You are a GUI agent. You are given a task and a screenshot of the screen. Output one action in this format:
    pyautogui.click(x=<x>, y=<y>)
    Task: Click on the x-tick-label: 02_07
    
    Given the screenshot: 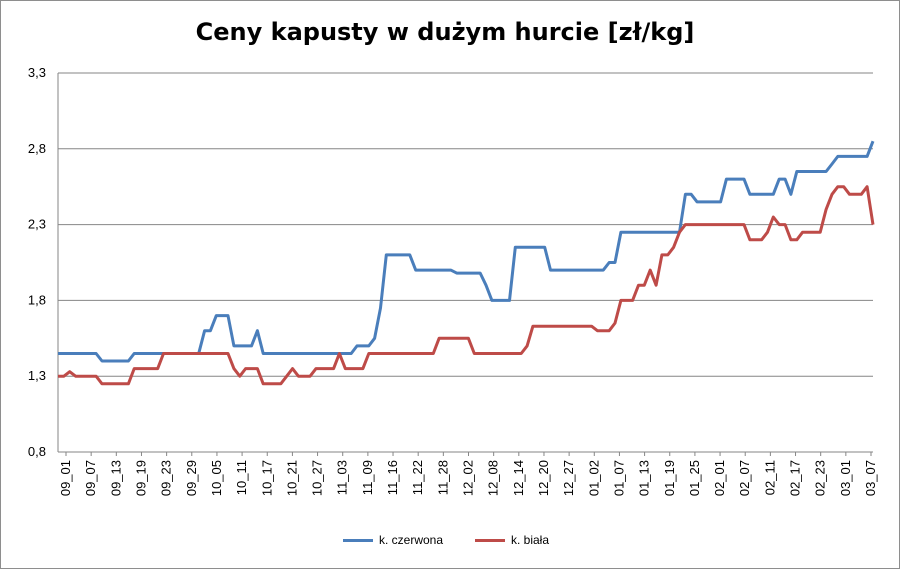 What is the action you would take?
    pyautogui.click(x=744, y=478)
    